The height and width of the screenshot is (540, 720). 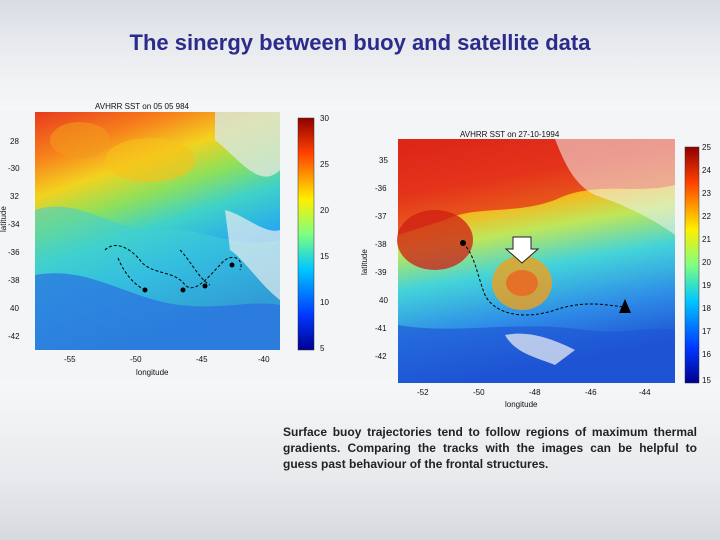 What do you see at coordinates (479, 392) in the screenshot?
I see `right-lon-tick-label: -50` at bounding box center [479, 392].